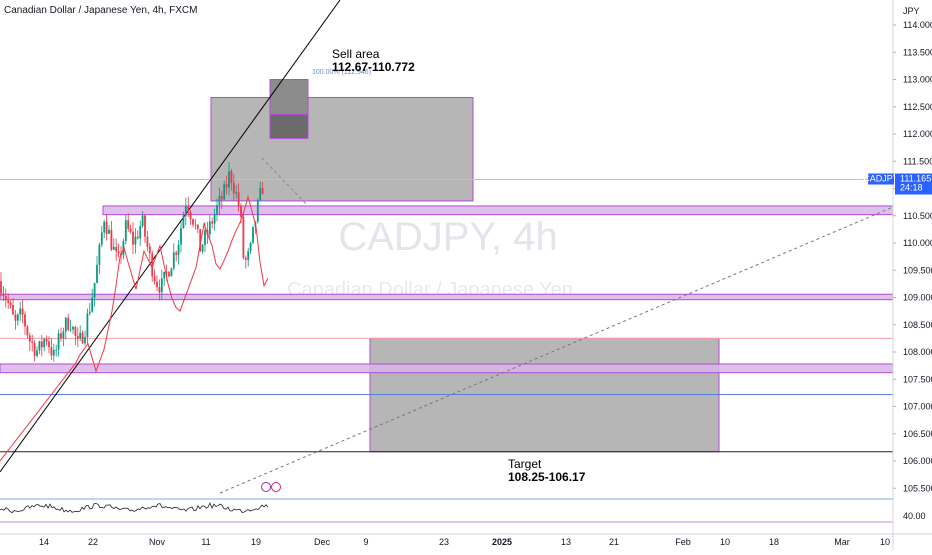 This screenshot has height=555, width=932. What do you see at coordinates (447, 297) in the screenshot?
I see `support-band-upper-zone` at bounding box center [447, 297].